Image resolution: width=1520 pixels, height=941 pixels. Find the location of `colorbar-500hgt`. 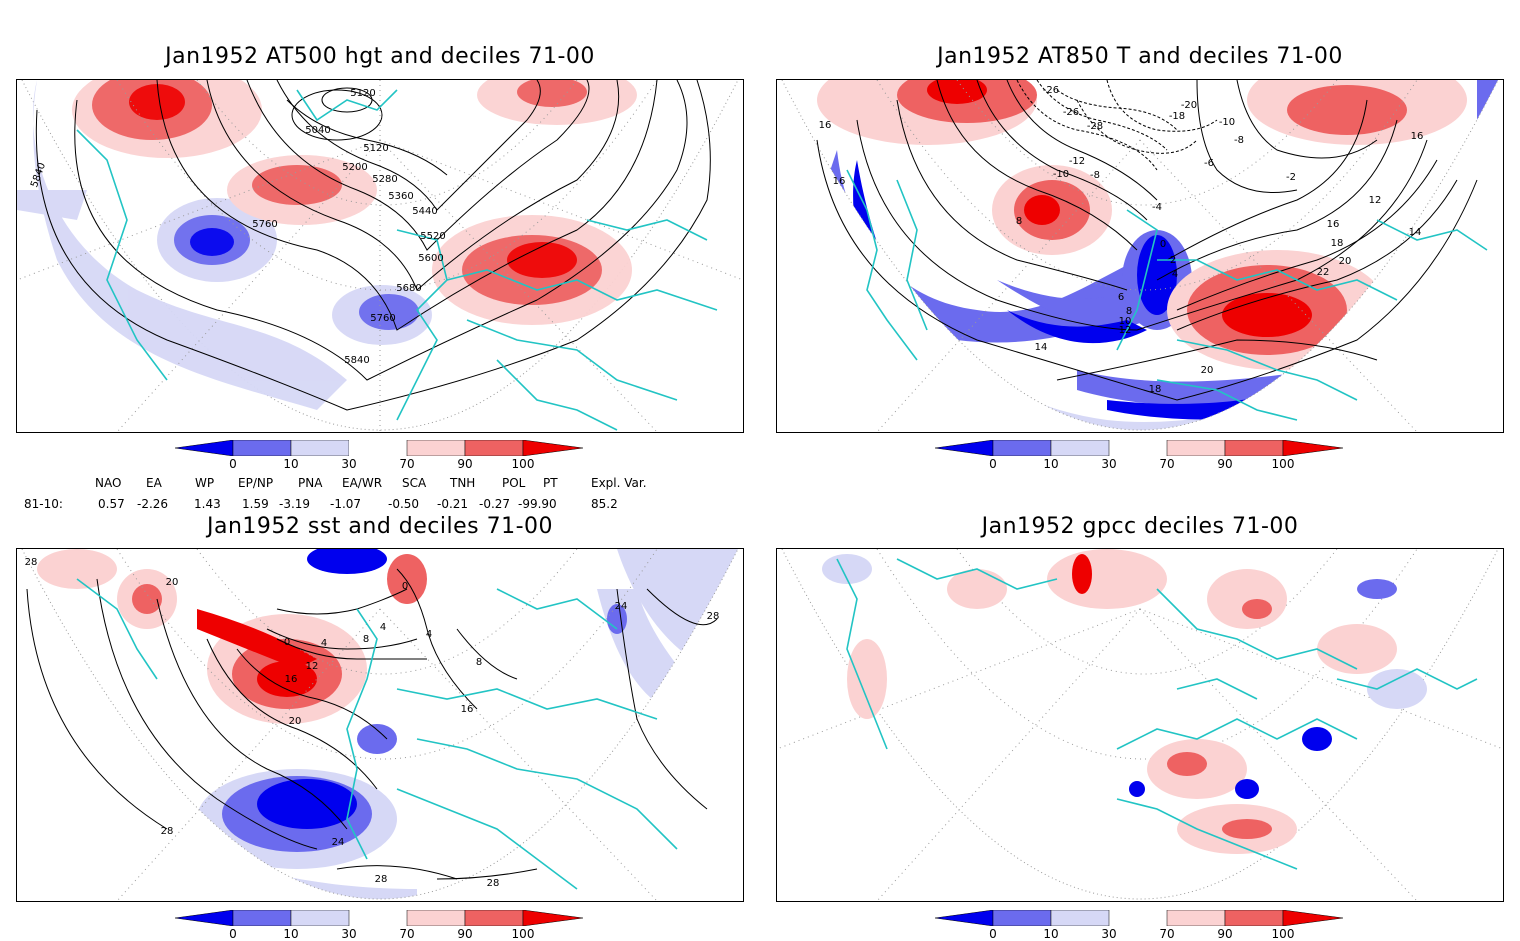

colorbar-500hgt is located at coordinates (379, 448).